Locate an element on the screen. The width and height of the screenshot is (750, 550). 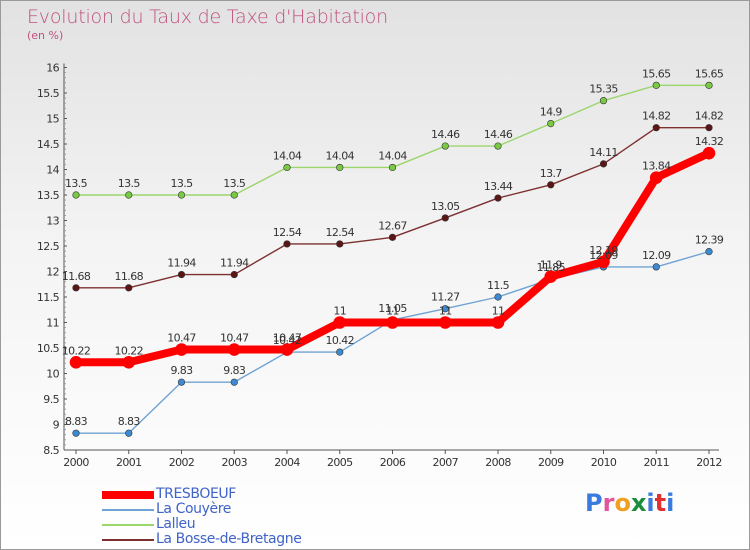
logo-letter: i is located at coordinates (650, 503).